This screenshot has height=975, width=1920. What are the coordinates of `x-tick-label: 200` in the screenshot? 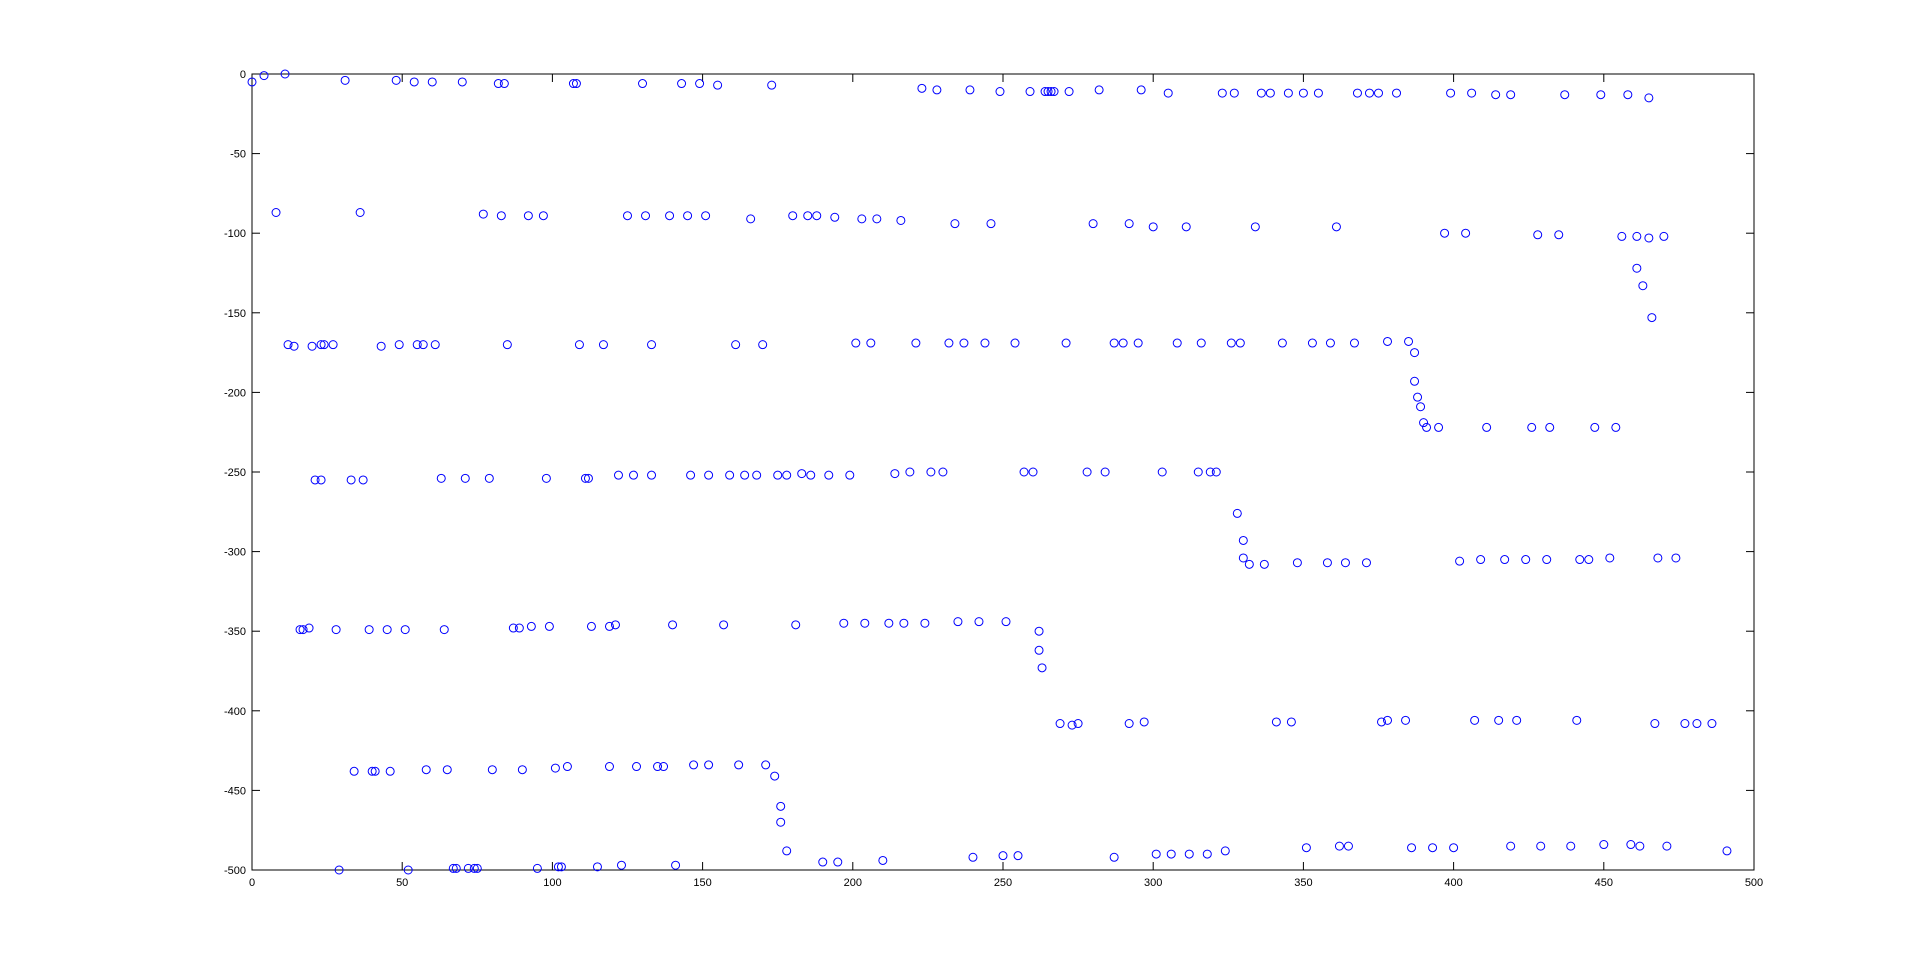 It's located at (853, 883).